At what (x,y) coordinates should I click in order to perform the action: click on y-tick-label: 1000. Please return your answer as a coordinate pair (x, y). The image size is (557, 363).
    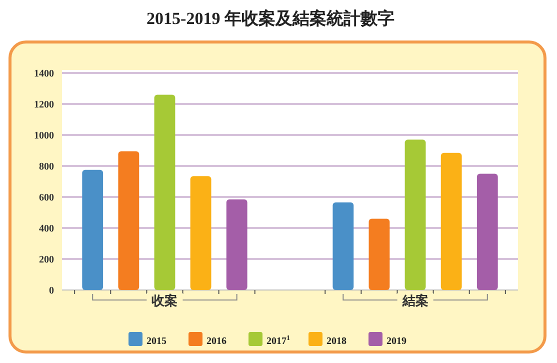
    Looking at the image, I should click on (44, 136).